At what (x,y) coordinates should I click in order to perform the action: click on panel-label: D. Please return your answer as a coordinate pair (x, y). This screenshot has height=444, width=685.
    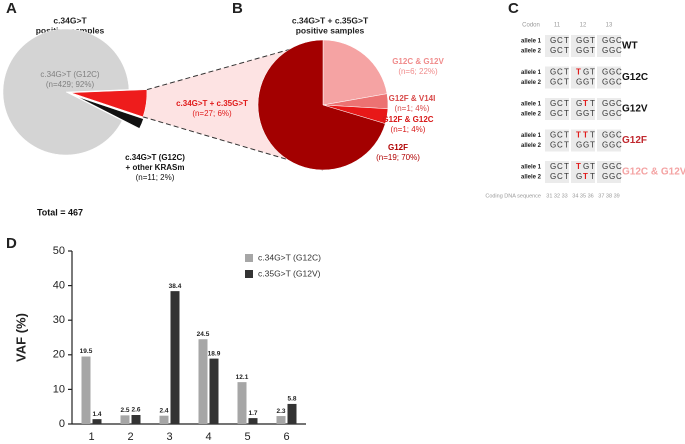
    Looking at the image, I should click on (11, 243).